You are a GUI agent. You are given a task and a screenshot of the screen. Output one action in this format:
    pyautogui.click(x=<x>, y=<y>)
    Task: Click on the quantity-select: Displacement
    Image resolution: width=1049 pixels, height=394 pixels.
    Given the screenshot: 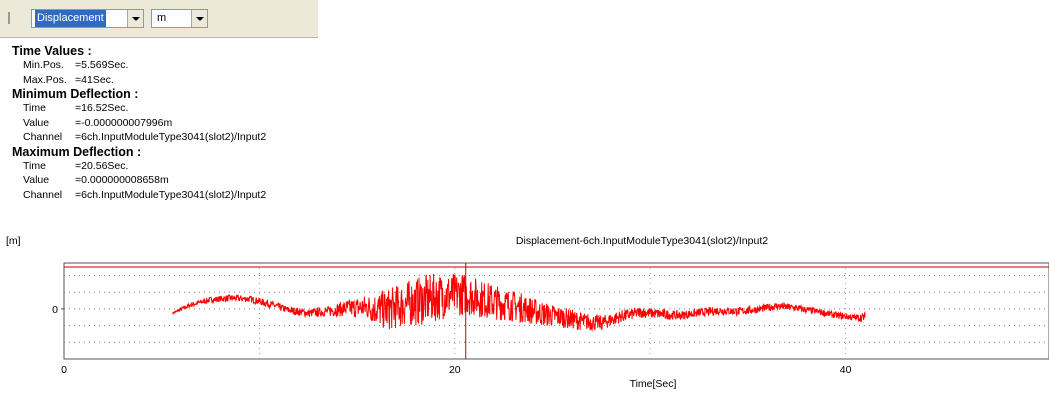 What is the action you would take?
    pyautogui.click(x=87, y=18)
    